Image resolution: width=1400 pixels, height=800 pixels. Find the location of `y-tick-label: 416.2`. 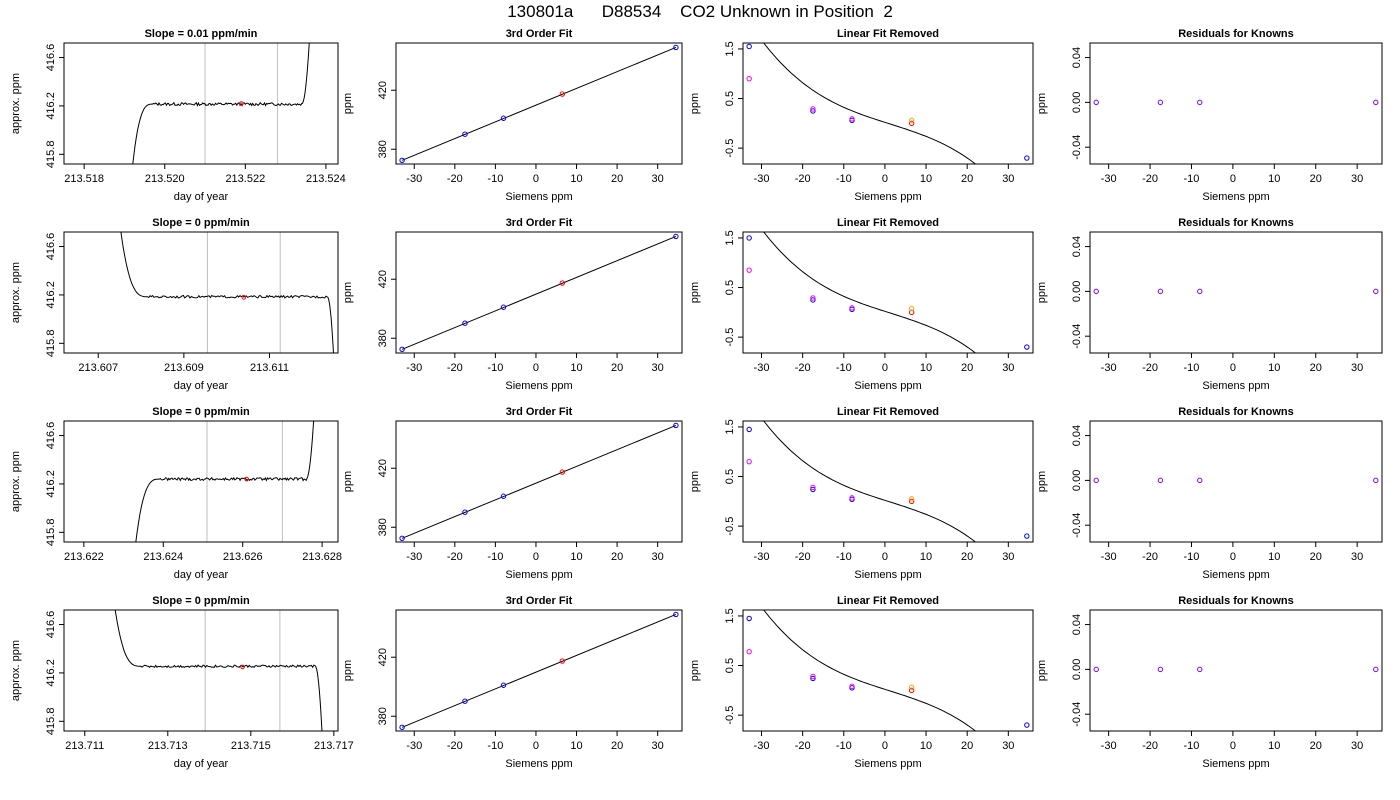

y-tick-label: 416.2 is located at coordinates (51, 106).